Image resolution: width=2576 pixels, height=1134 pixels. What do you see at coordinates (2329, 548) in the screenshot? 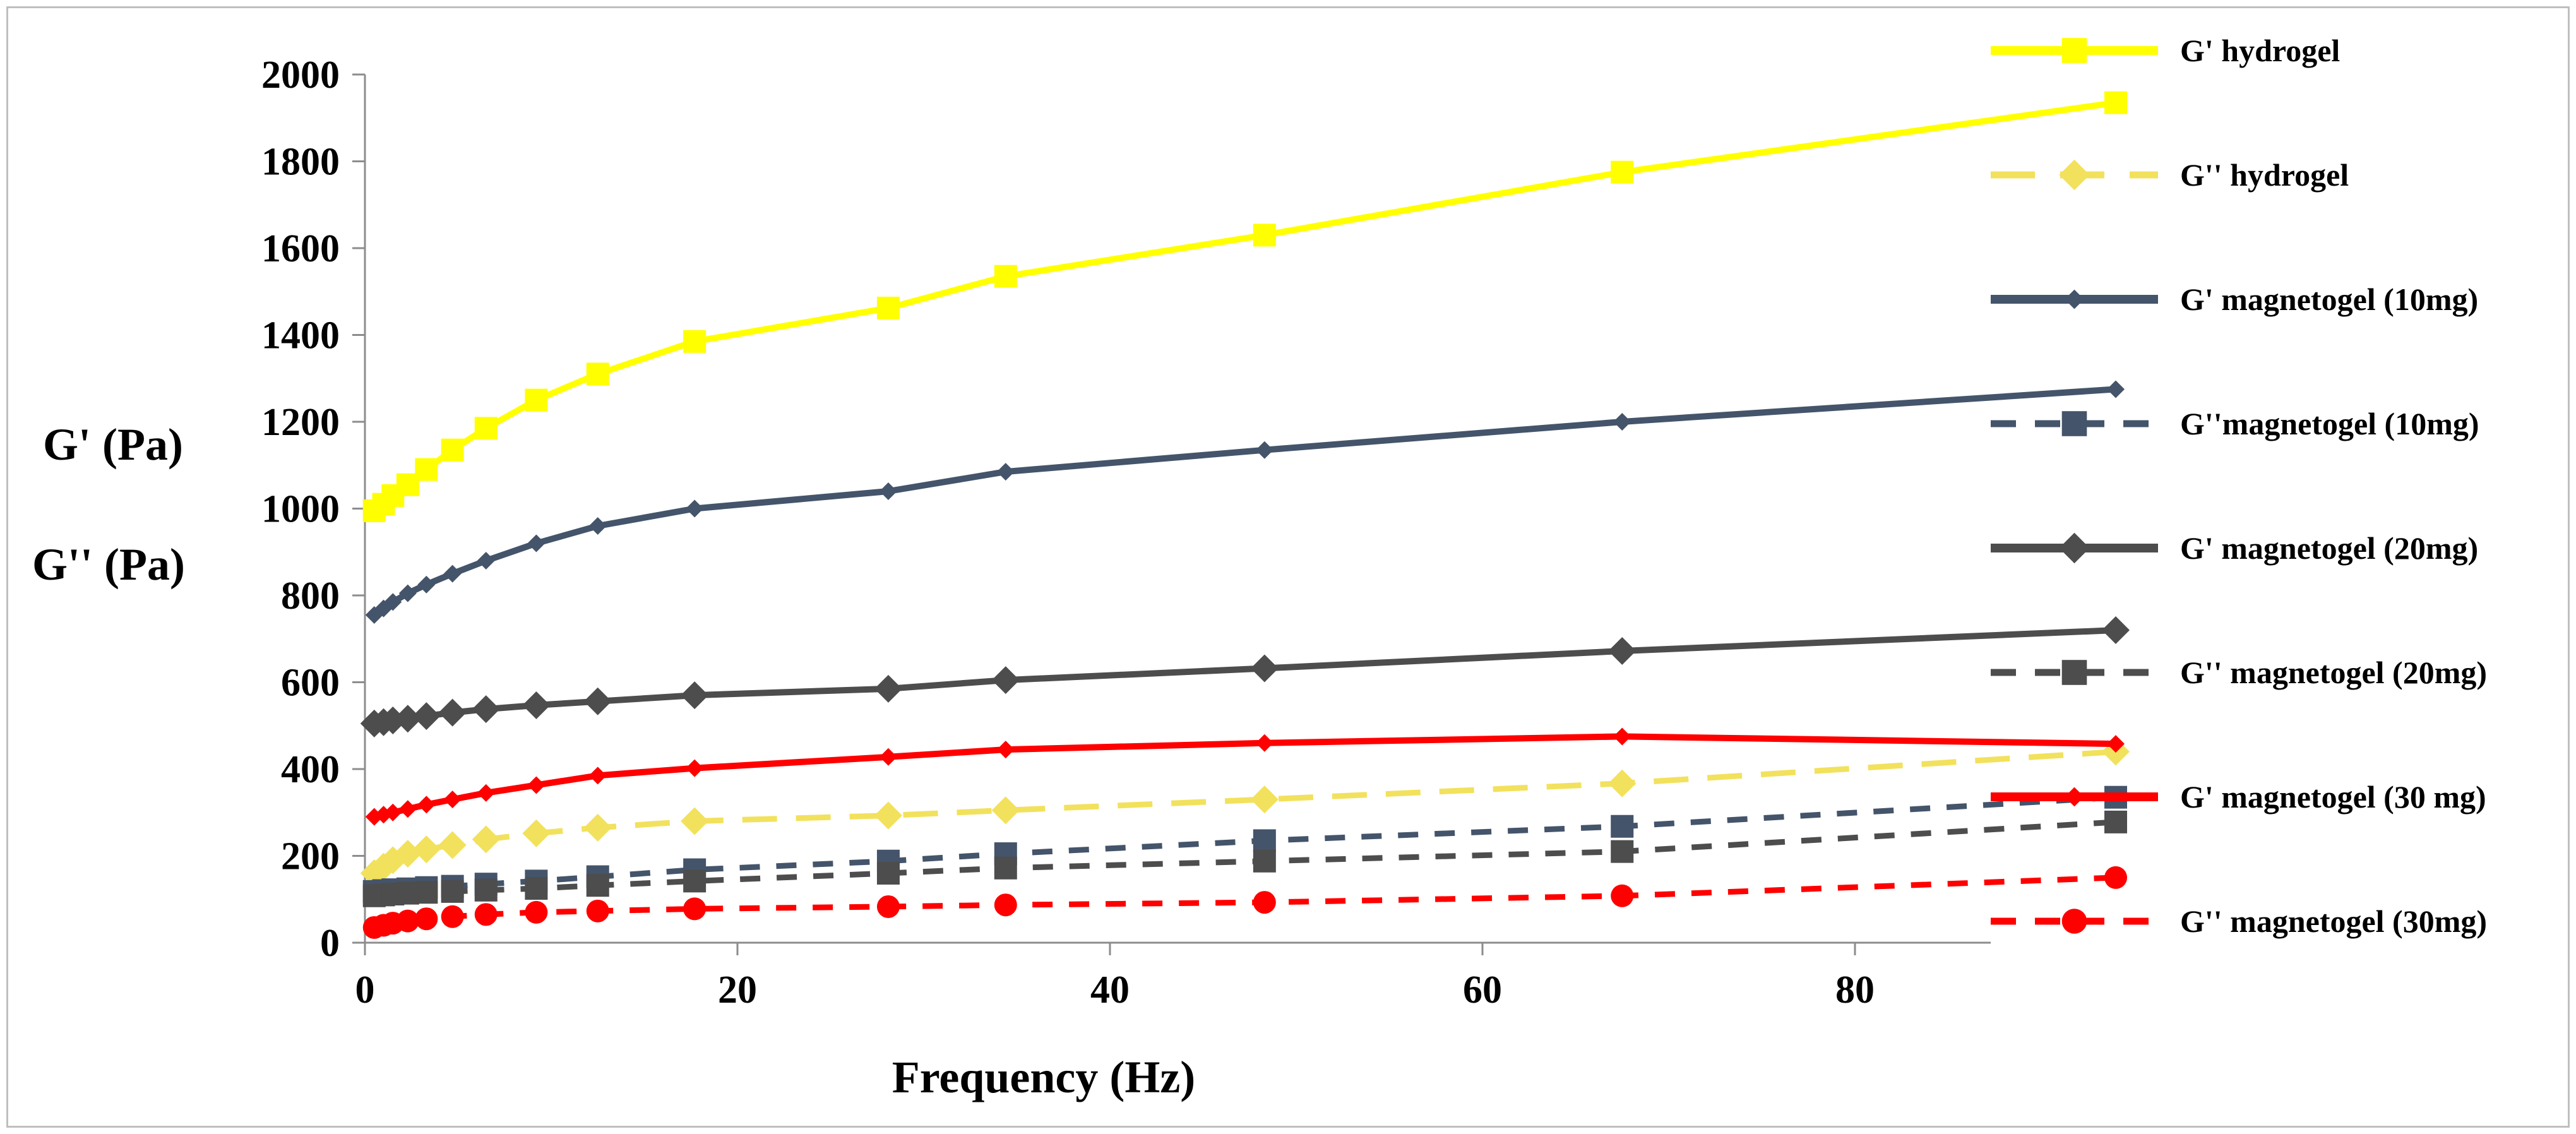
I see `legend-label: G' magnetogel (20mg)` at bounding box center [2329, 548].